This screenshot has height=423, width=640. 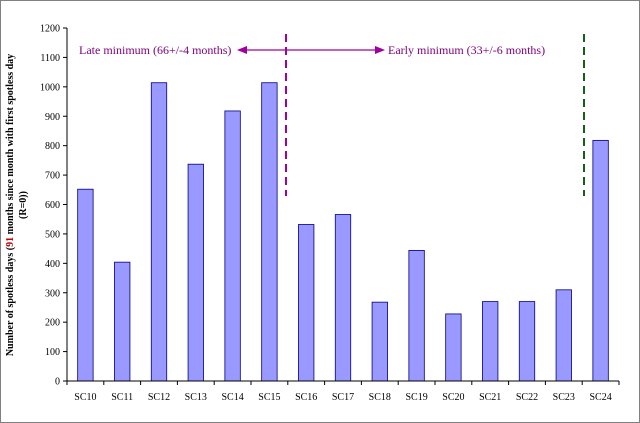 I want to click on x-tick-label-sc21: SC21, so click(x=490, y=397).